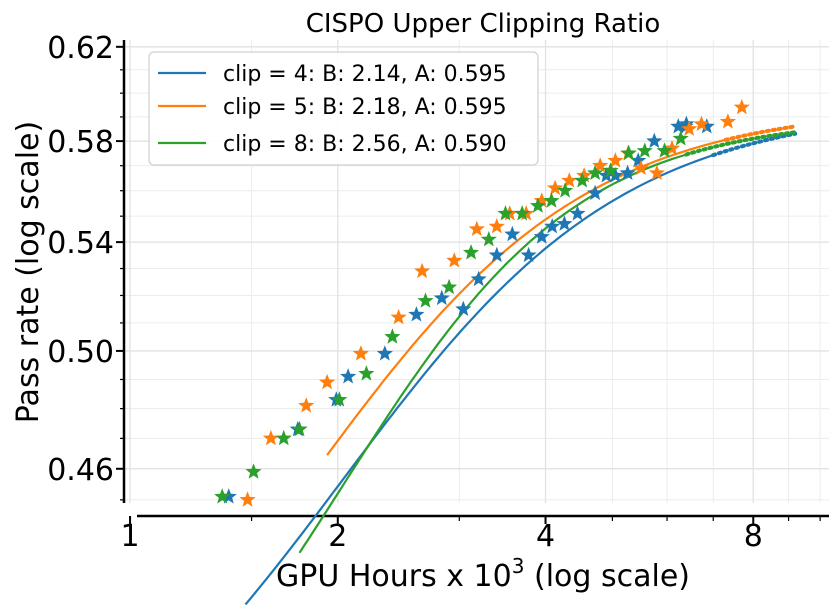  I want to click on tick-label-x: 4, so click(545, 536).